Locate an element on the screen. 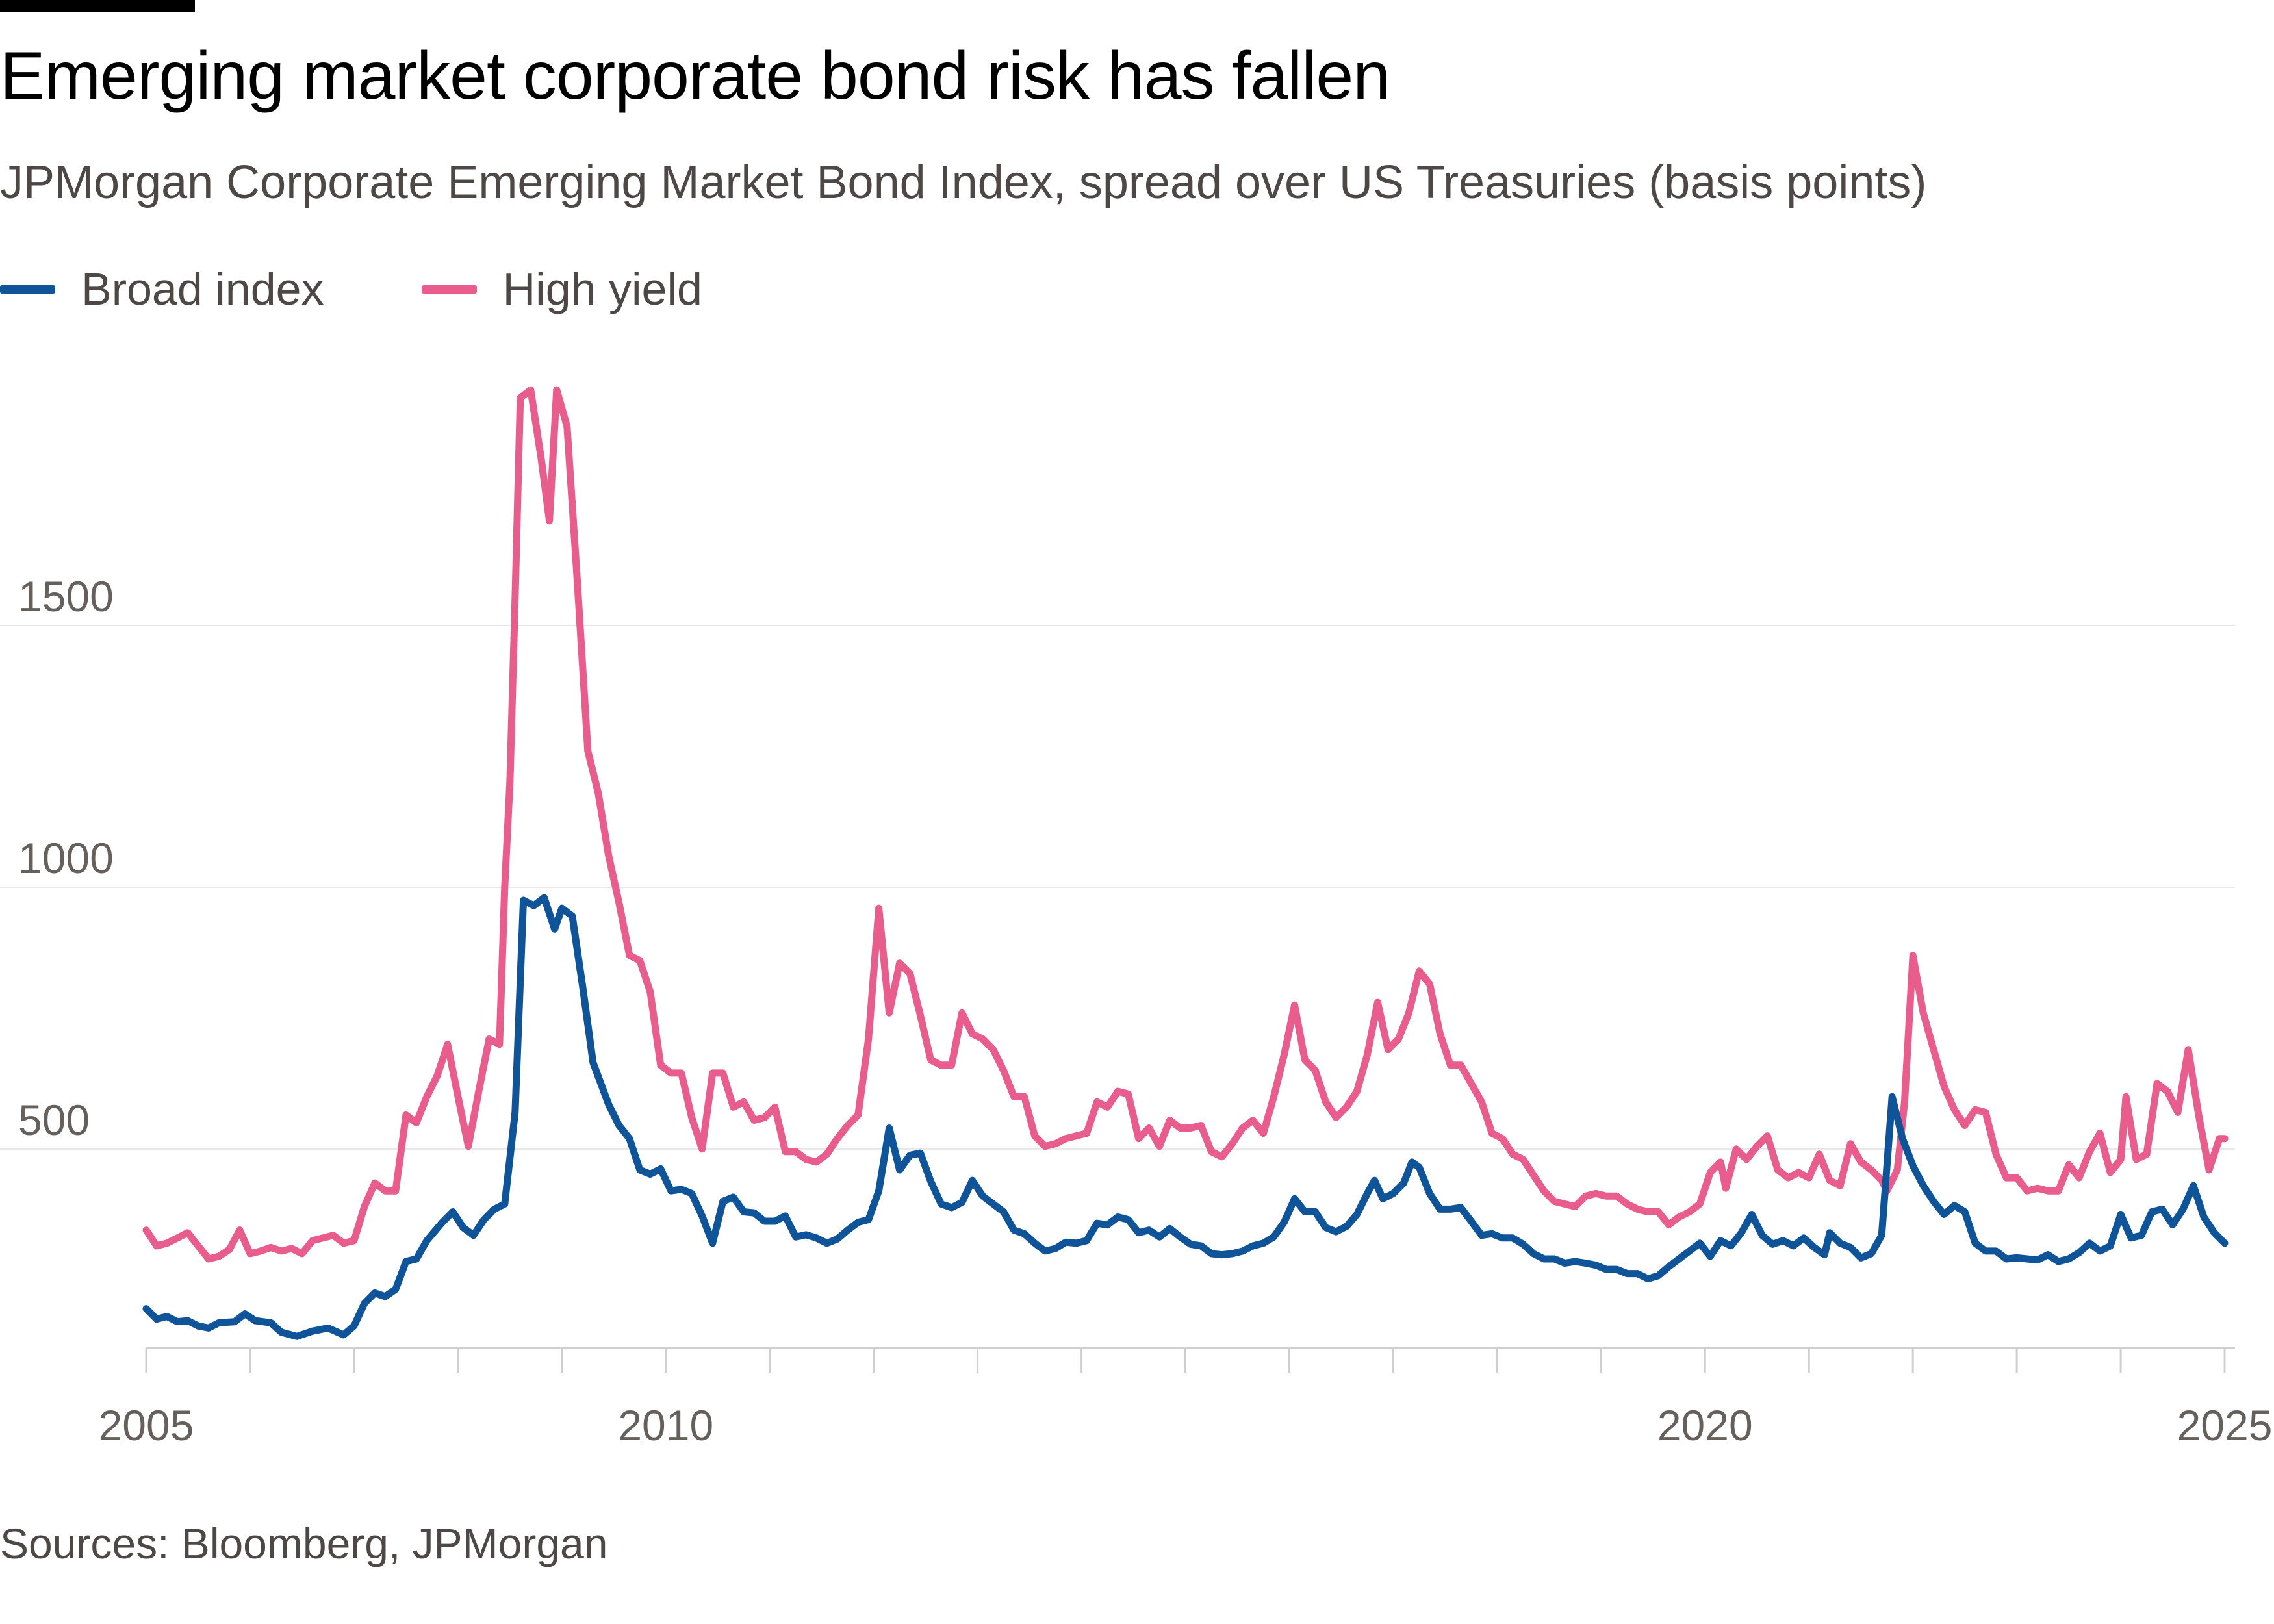  legend-swatch-broad-index is located at coordinates (27, 289).